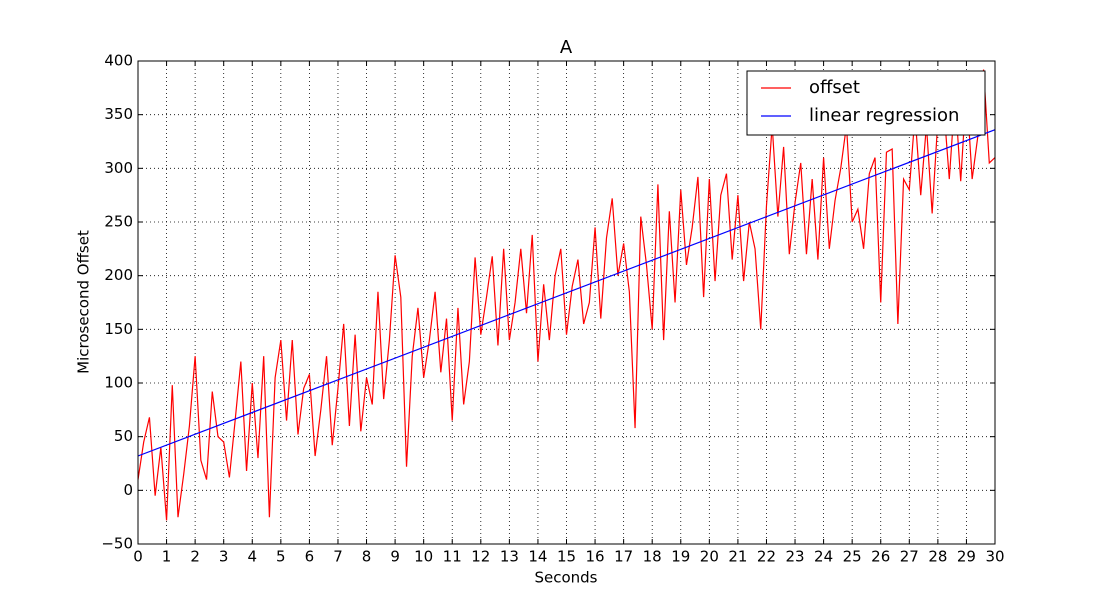 The image size is (1105, 605). What do you see at coordinates (884, 115) in the screenshot?
I see `legend-label: linear regression` at bounding box center [884, 115].